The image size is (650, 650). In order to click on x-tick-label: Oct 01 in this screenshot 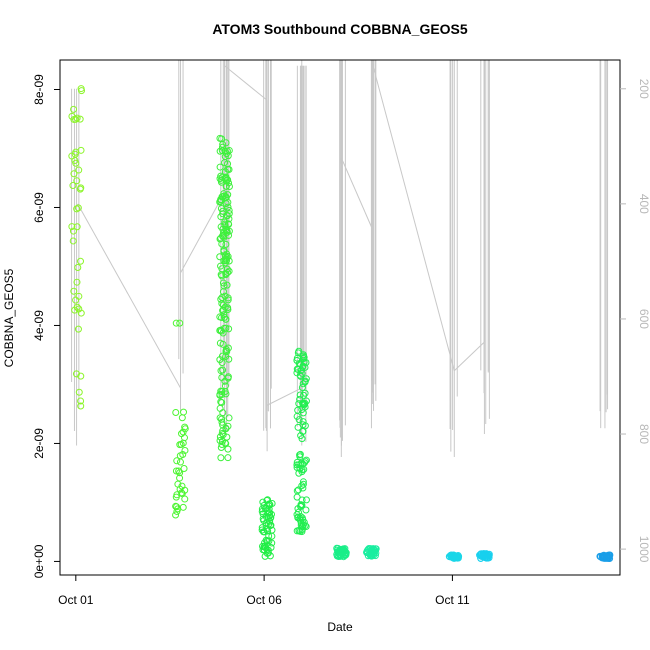, I will do `click(76, 600)`.